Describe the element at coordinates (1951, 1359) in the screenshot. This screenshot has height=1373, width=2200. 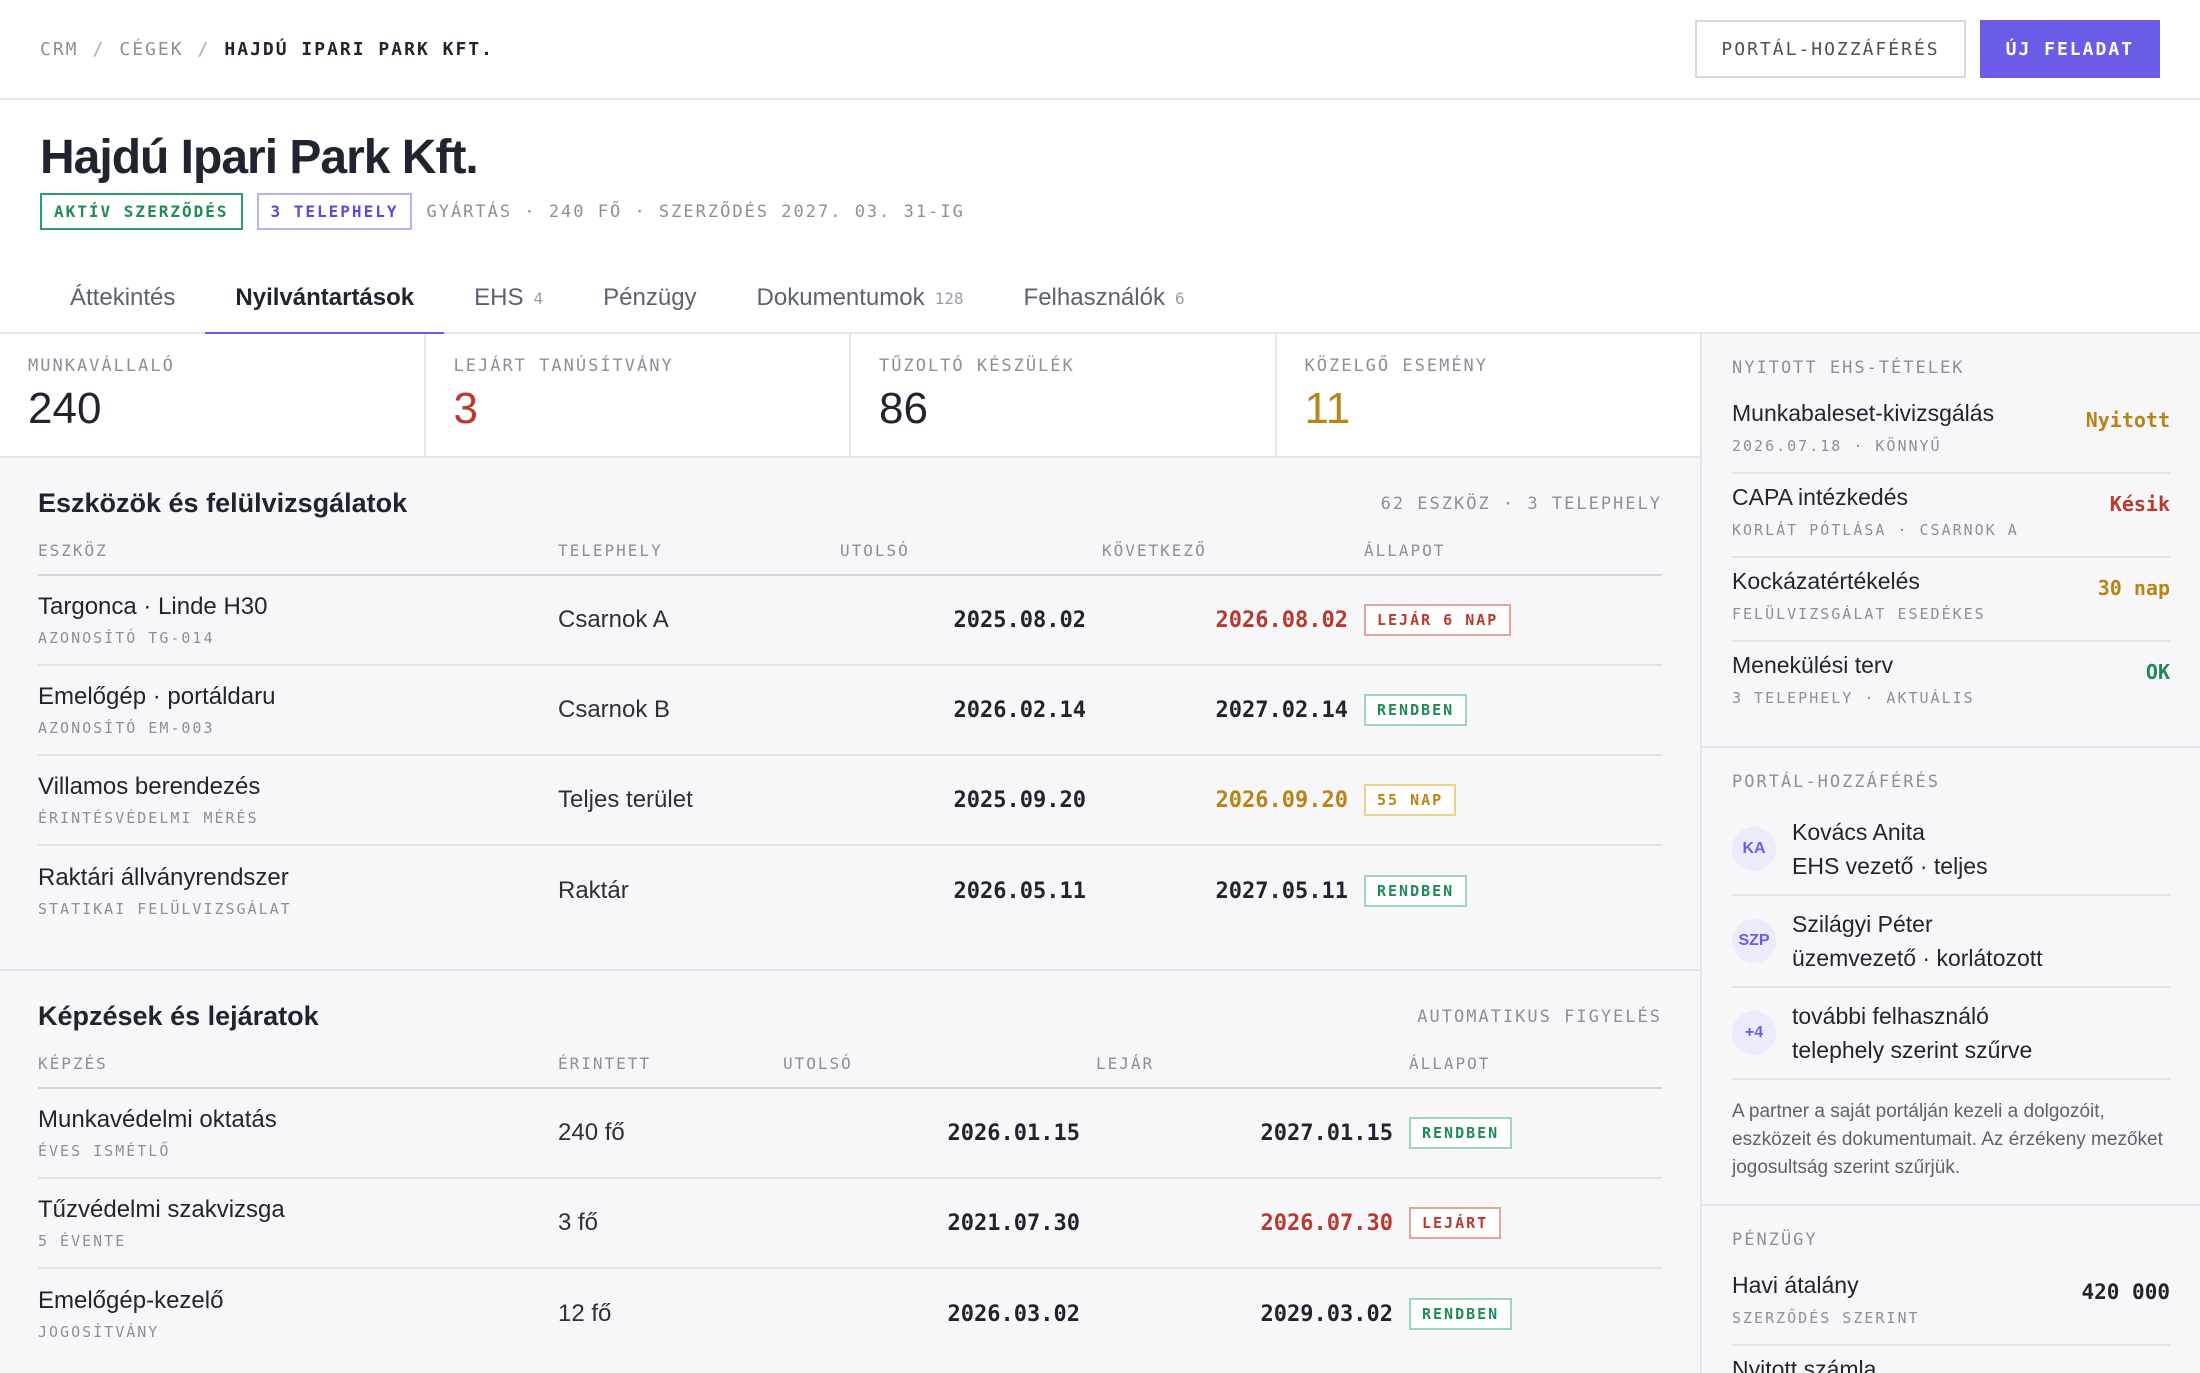
I see `finance-item: Nyitott számla` at that location.